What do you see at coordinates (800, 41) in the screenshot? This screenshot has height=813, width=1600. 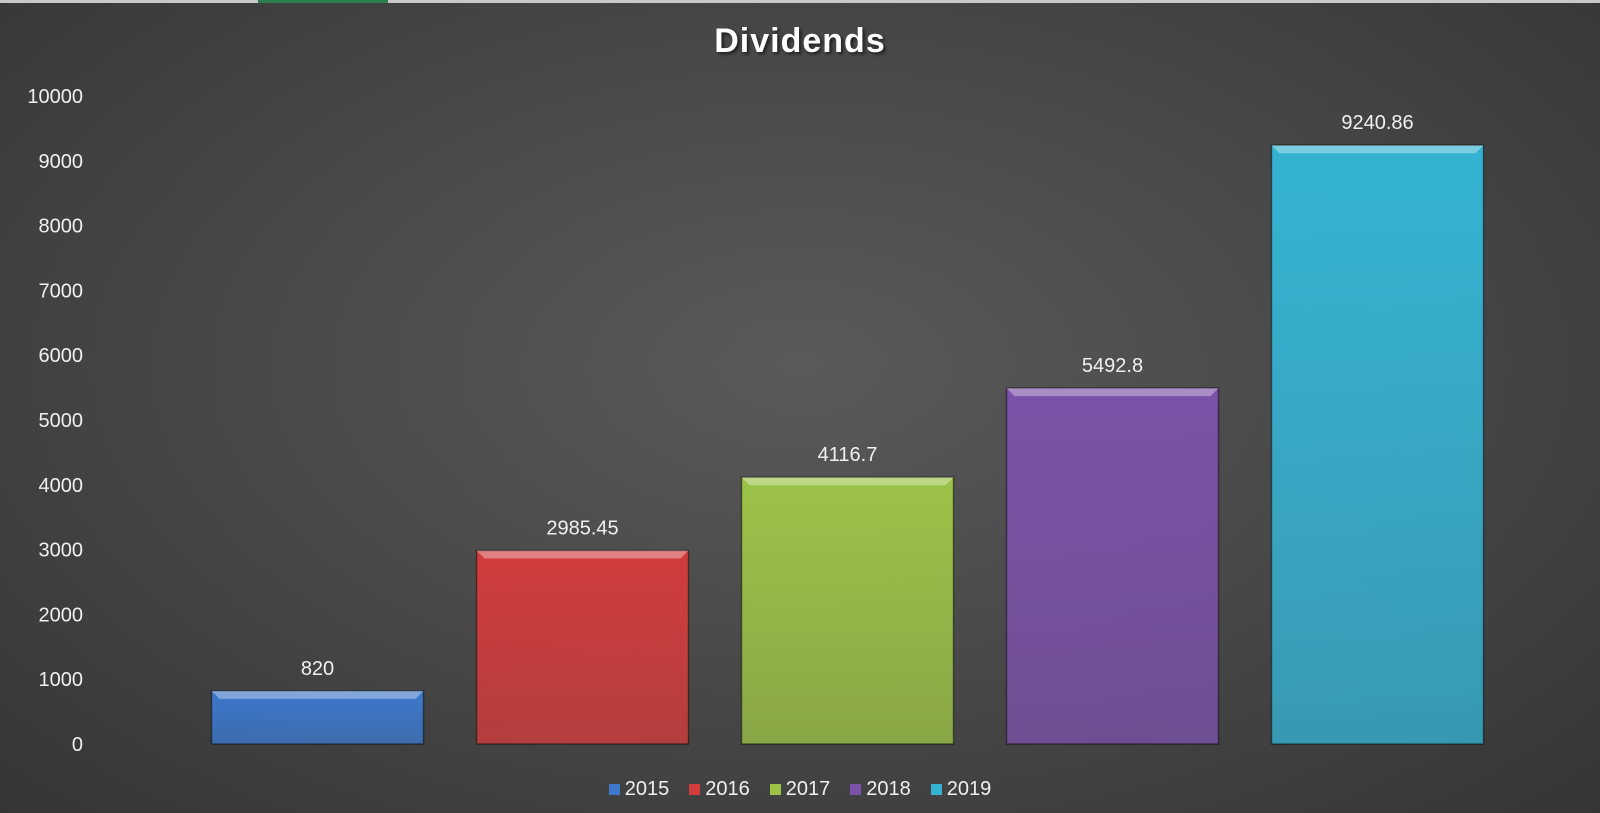 I see `chart-title: Dividends` at bounding box center [800, 41].